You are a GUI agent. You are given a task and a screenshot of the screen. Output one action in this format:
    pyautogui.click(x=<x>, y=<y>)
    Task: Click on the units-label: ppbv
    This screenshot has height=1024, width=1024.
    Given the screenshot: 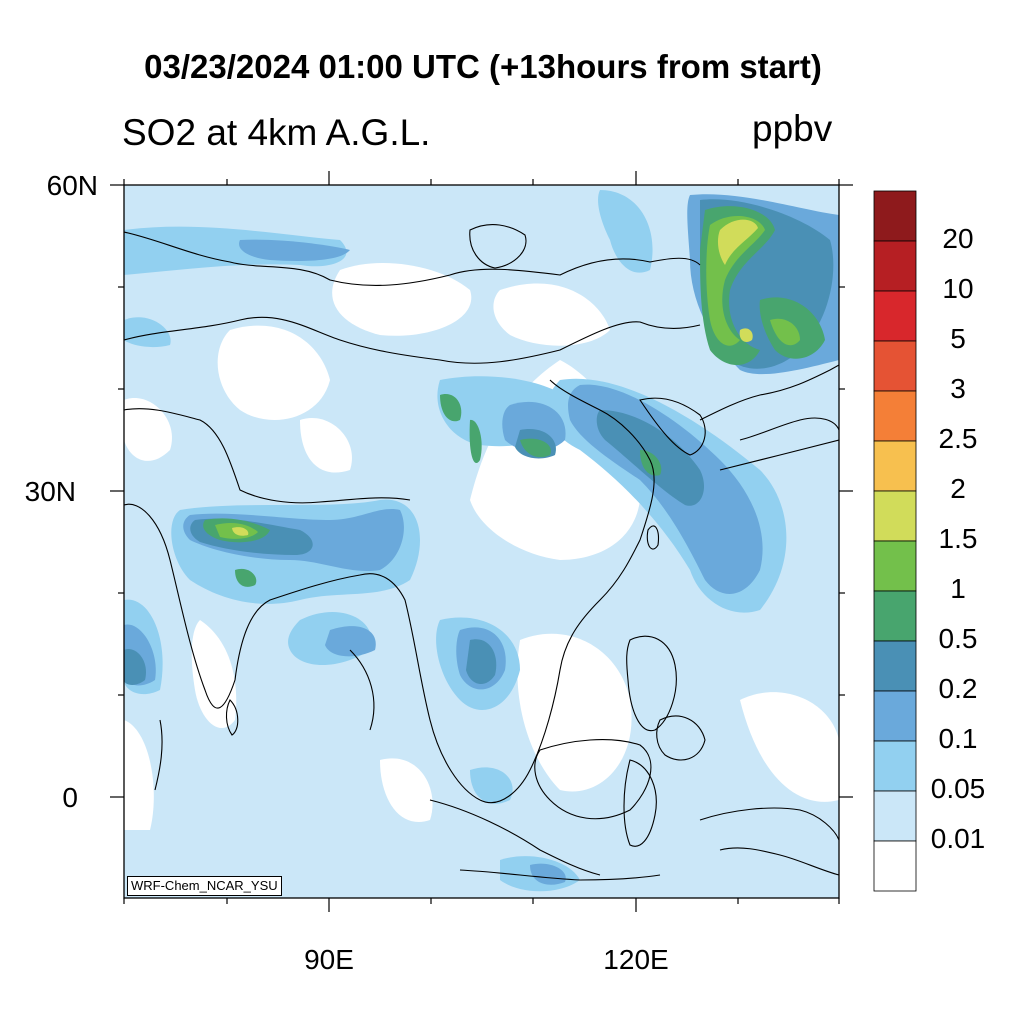 What is the action you would take?
    pyautogui.click(x=792, y=128)
    